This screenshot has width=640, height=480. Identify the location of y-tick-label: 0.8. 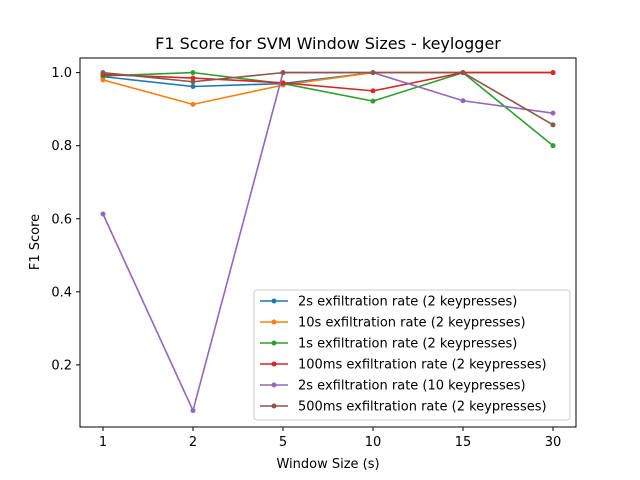
(61, 146).